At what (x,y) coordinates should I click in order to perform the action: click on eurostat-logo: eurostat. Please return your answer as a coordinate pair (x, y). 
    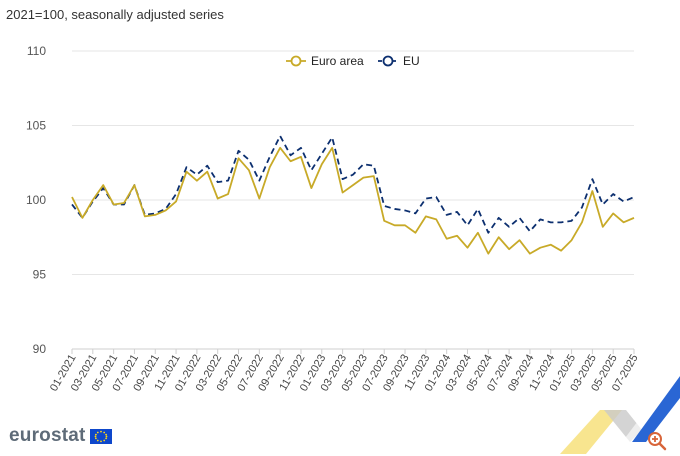
    Looking at the image, I should click on (60, 436).